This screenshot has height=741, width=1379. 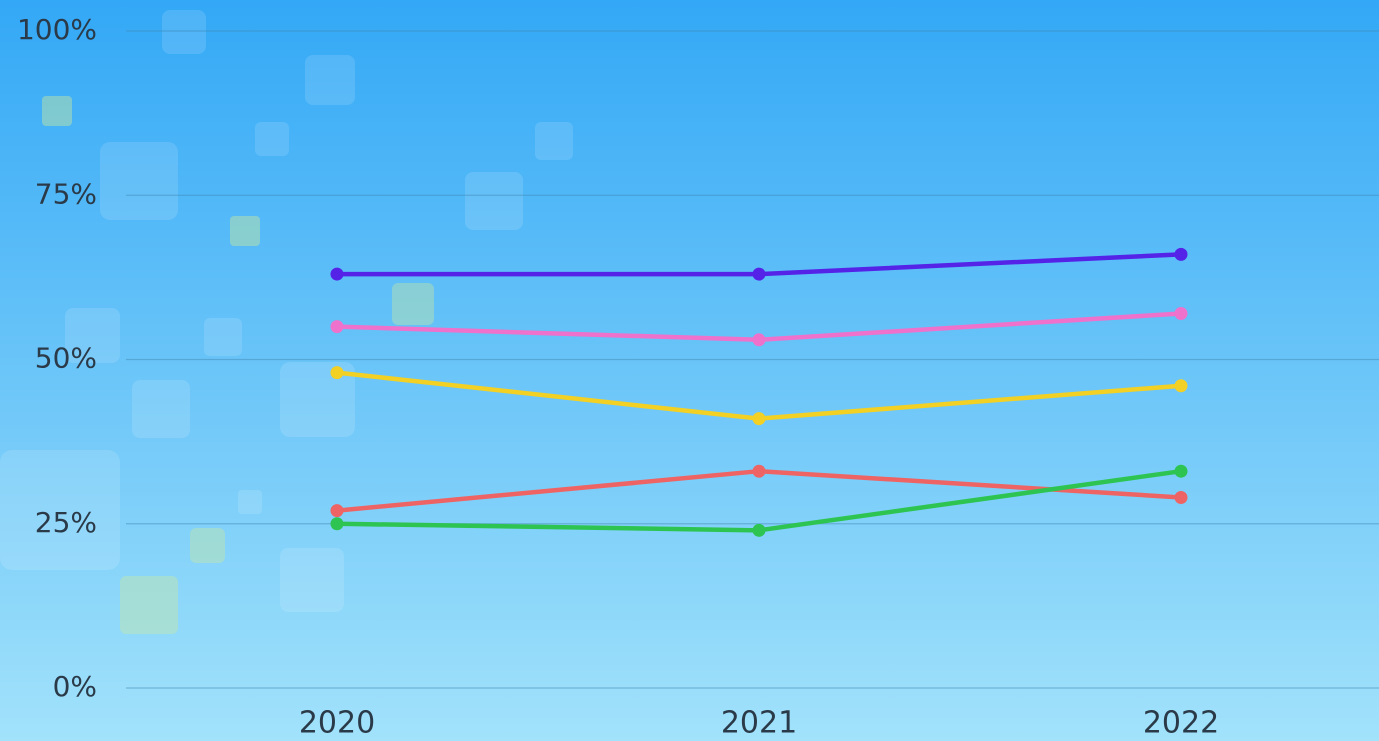 What do you see at coordinates (337, 723) in the screenshot?
I see `x-tick-label: 2020` at bounding box center [337, 723].